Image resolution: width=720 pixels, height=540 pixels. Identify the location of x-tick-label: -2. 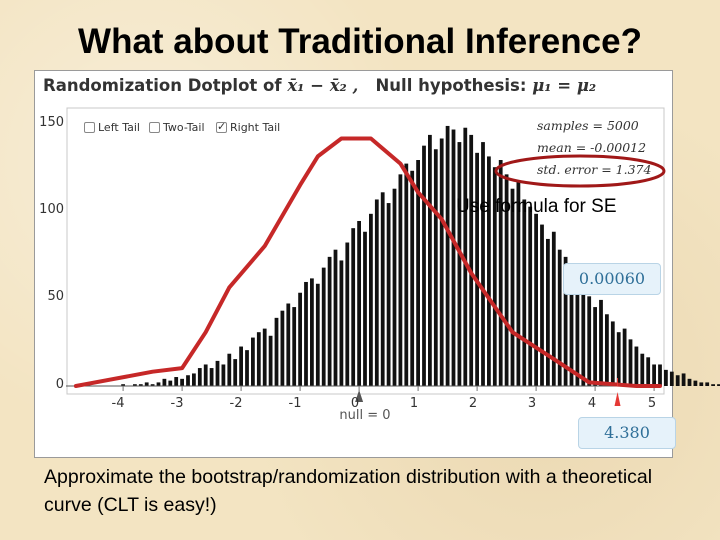
(236, 403).